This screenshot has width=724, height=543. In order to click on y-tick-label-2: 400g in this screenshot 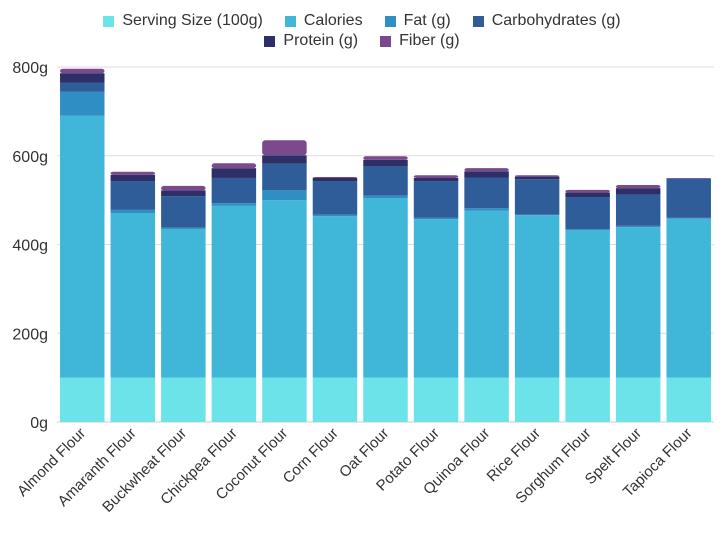, I will do `click(30, 246)`.